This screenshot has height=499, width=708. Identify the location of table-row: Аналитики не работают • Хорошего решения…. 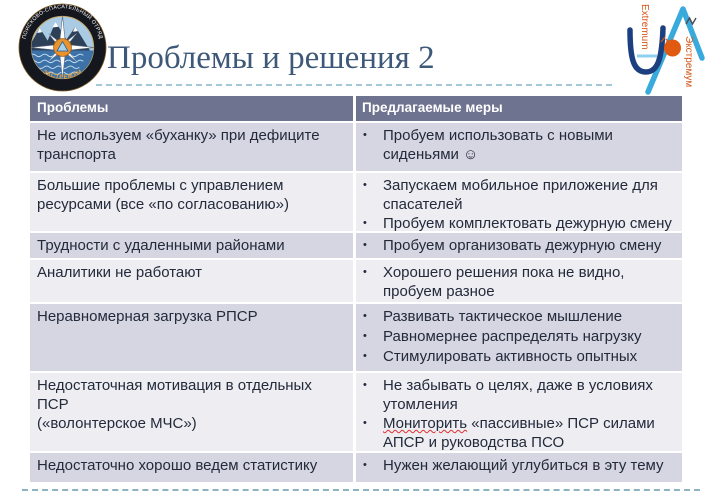
(356, 281).